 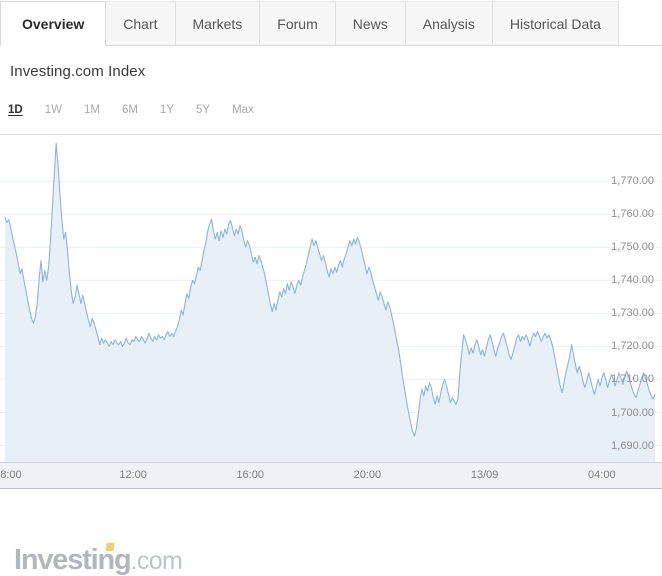 I want to click on tab-historical-data: Historical Data, so click(x=555, y=23).